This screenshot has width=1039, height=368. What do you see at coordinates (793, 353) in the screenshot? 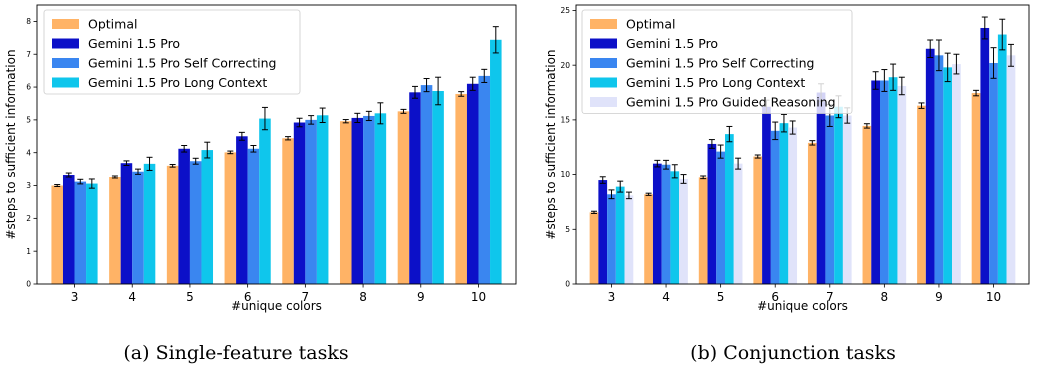
I see `figure-caption: (b) Conjunction tasks` at bounding box center [793, 353].